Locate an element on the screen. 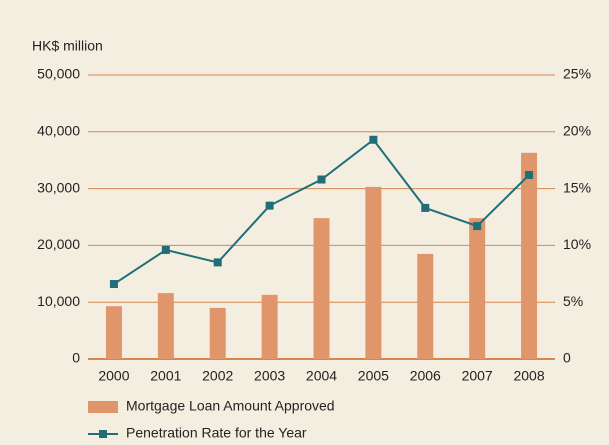 Image resolution: width=609 pixels, height=445 pixels. legend-label: Mortgage Loan Amount Approved is located at coordinates (230, 406).